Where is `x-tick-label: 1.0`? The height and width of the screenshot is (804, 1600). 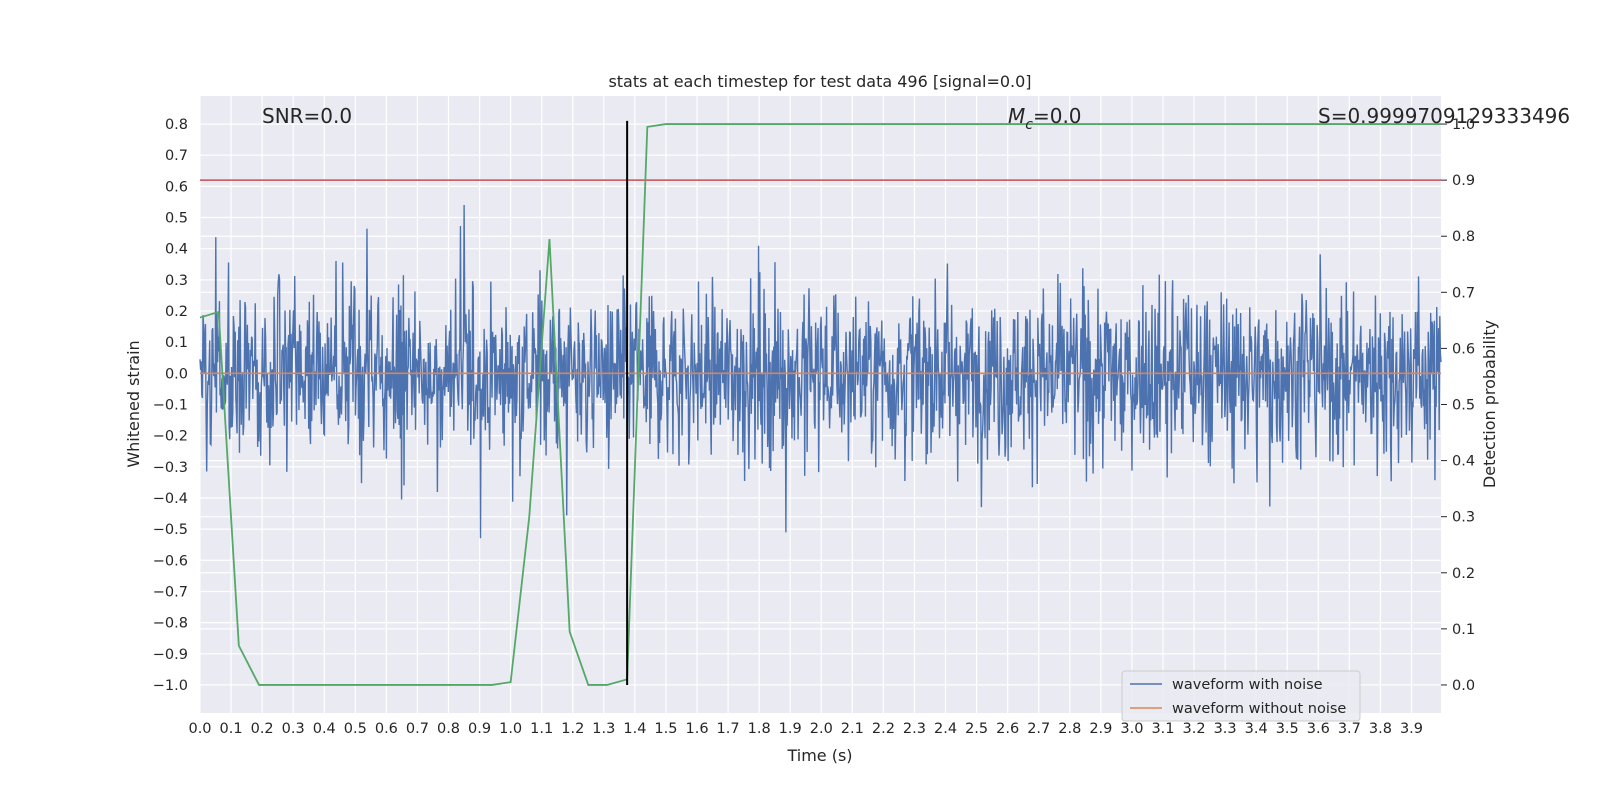 x-tick-label: 1.0 is located at coordinates (510, 729).